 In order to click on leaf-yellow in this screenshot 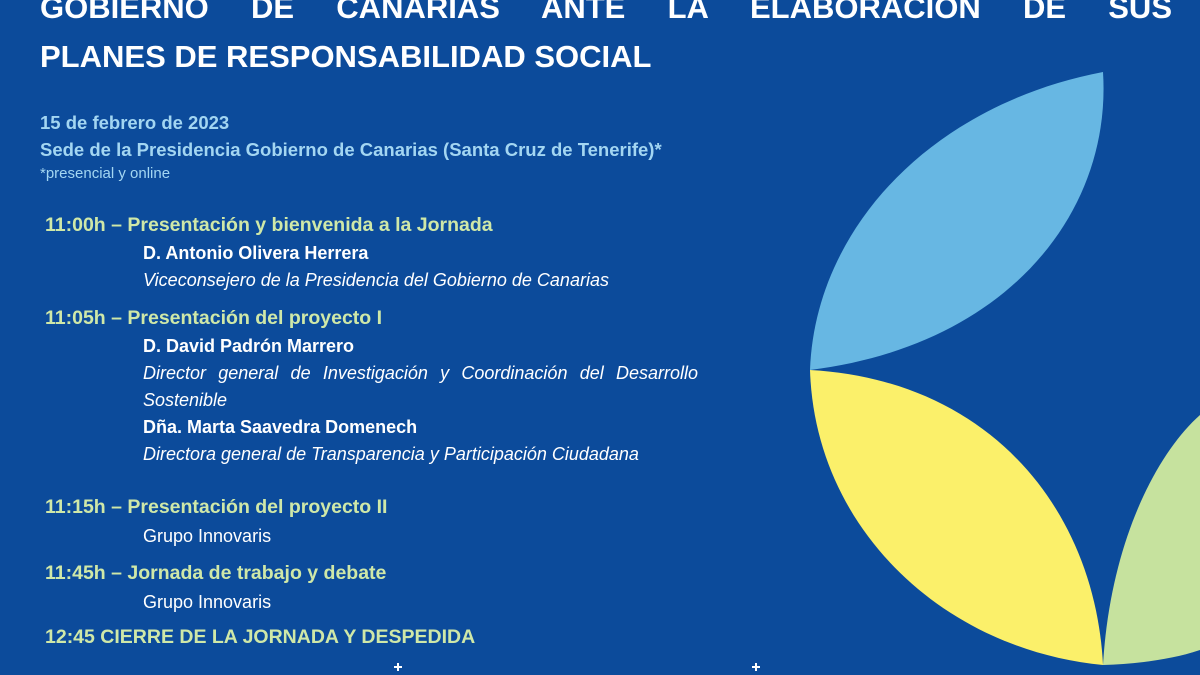, I will do `click(956, 517)`.